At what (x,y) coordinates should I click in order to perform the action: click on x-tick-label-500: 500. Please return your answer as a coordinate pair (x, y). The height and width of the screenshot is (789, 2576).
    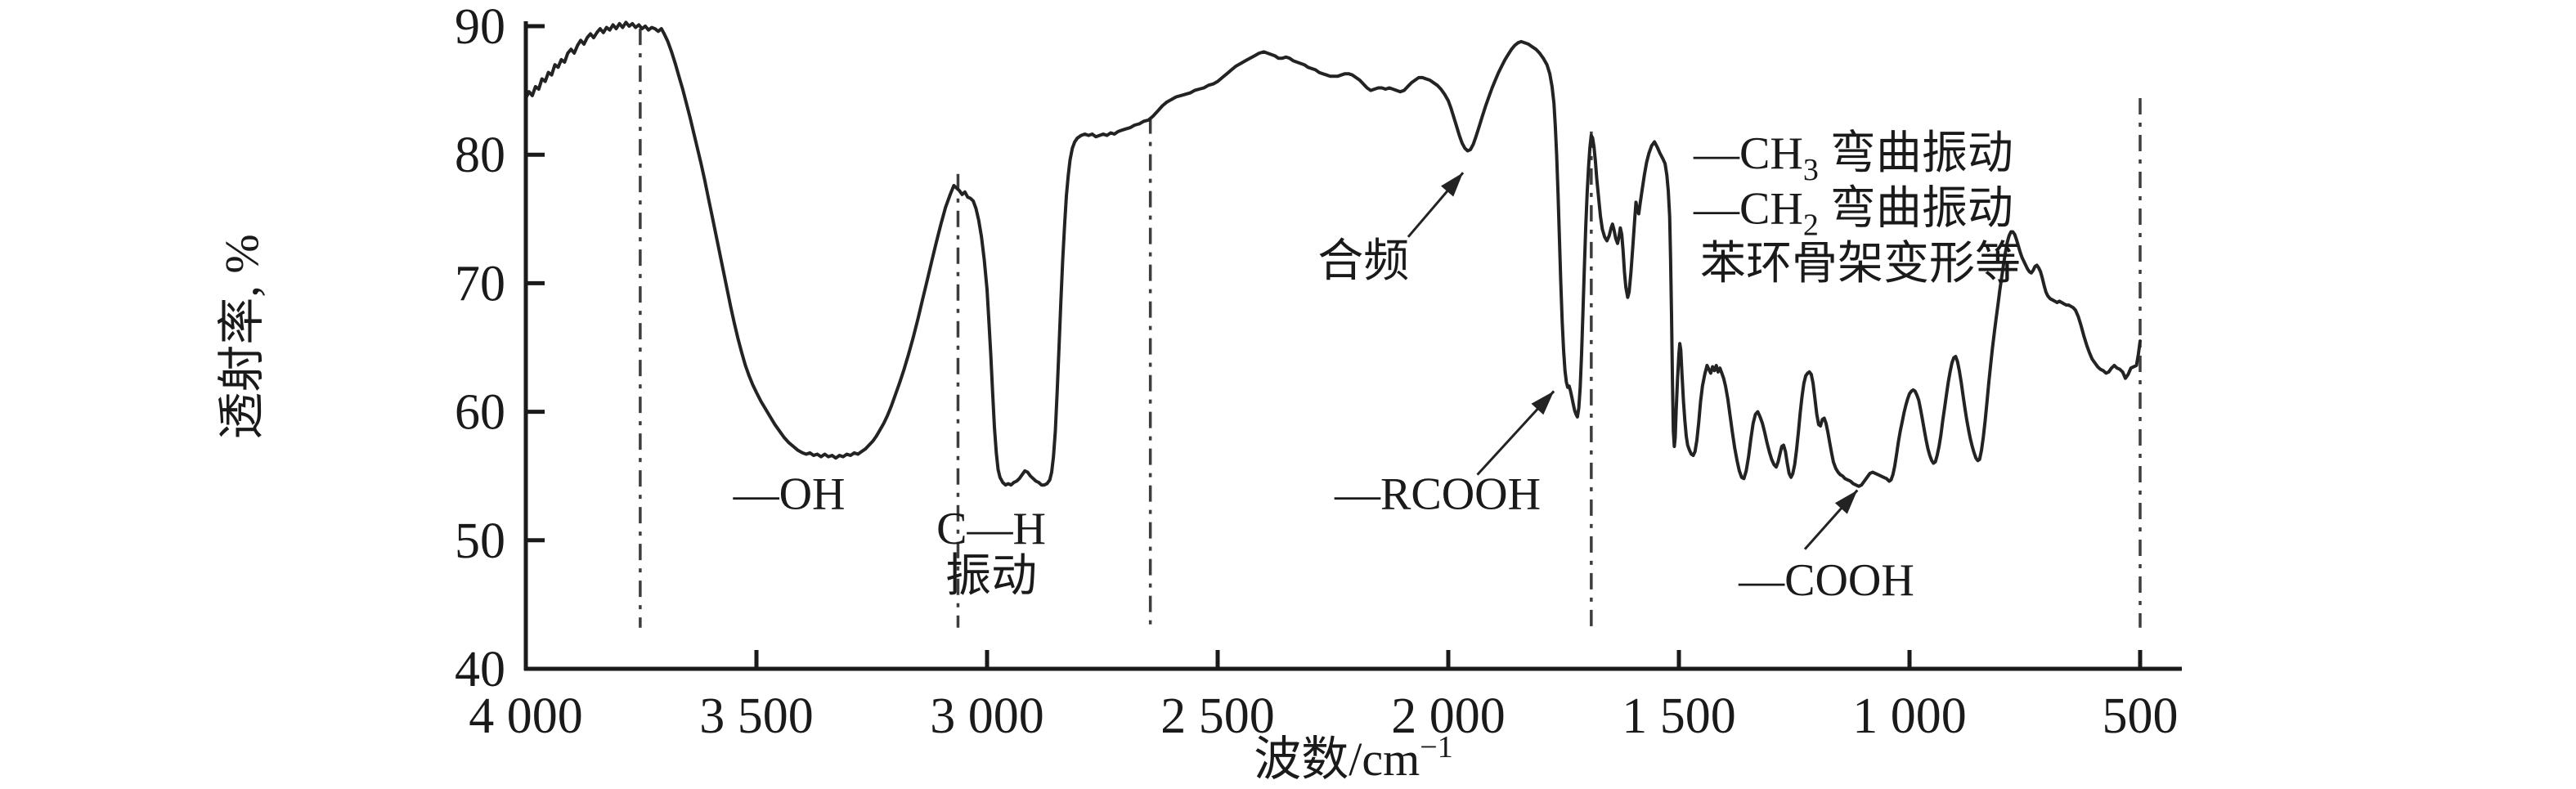
    Looking at the image, I should click on (2141, 716).